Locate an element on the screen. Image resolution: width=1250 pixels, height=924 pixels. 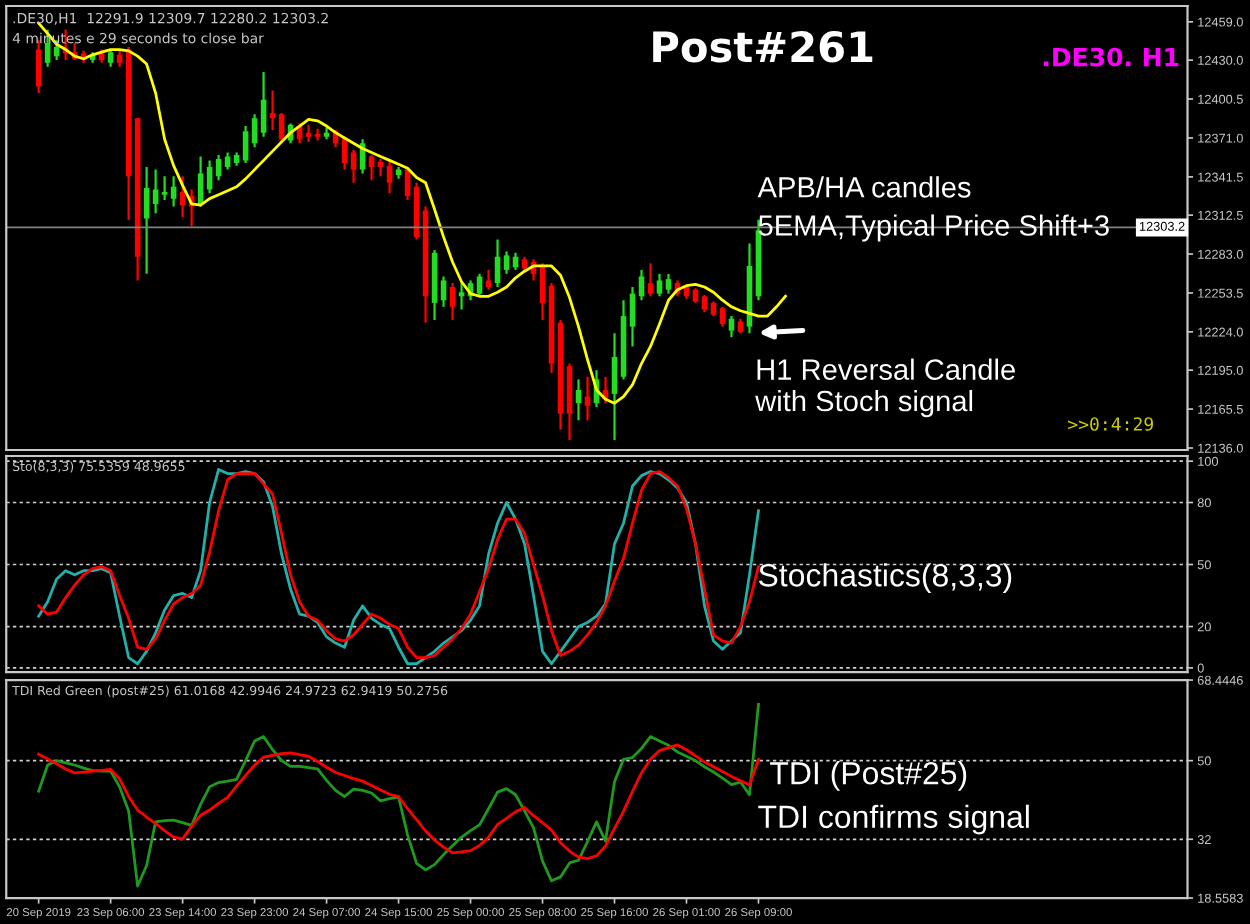
text: .DE30. H1 is located at coordinates (1111, 57).